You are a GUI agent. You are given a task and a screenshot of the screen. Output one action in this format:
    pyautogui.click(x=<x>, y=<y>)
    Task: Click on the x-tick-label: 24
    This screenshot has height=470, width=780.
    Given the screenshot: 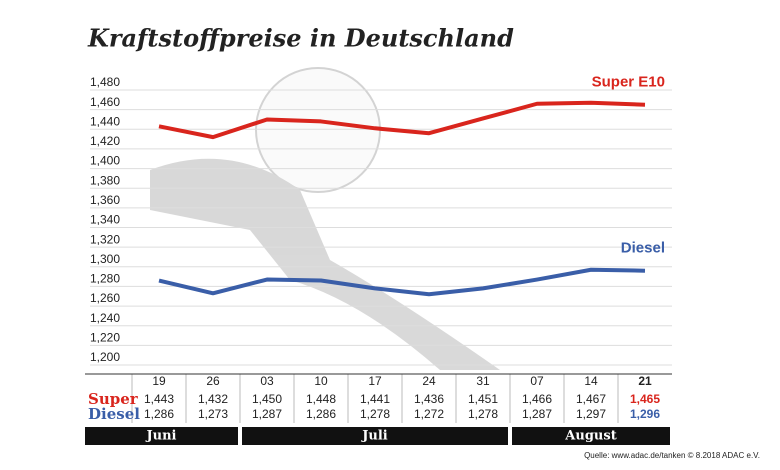 What is the action you would take?
    pyautogui.click(x=429, y=381)
    